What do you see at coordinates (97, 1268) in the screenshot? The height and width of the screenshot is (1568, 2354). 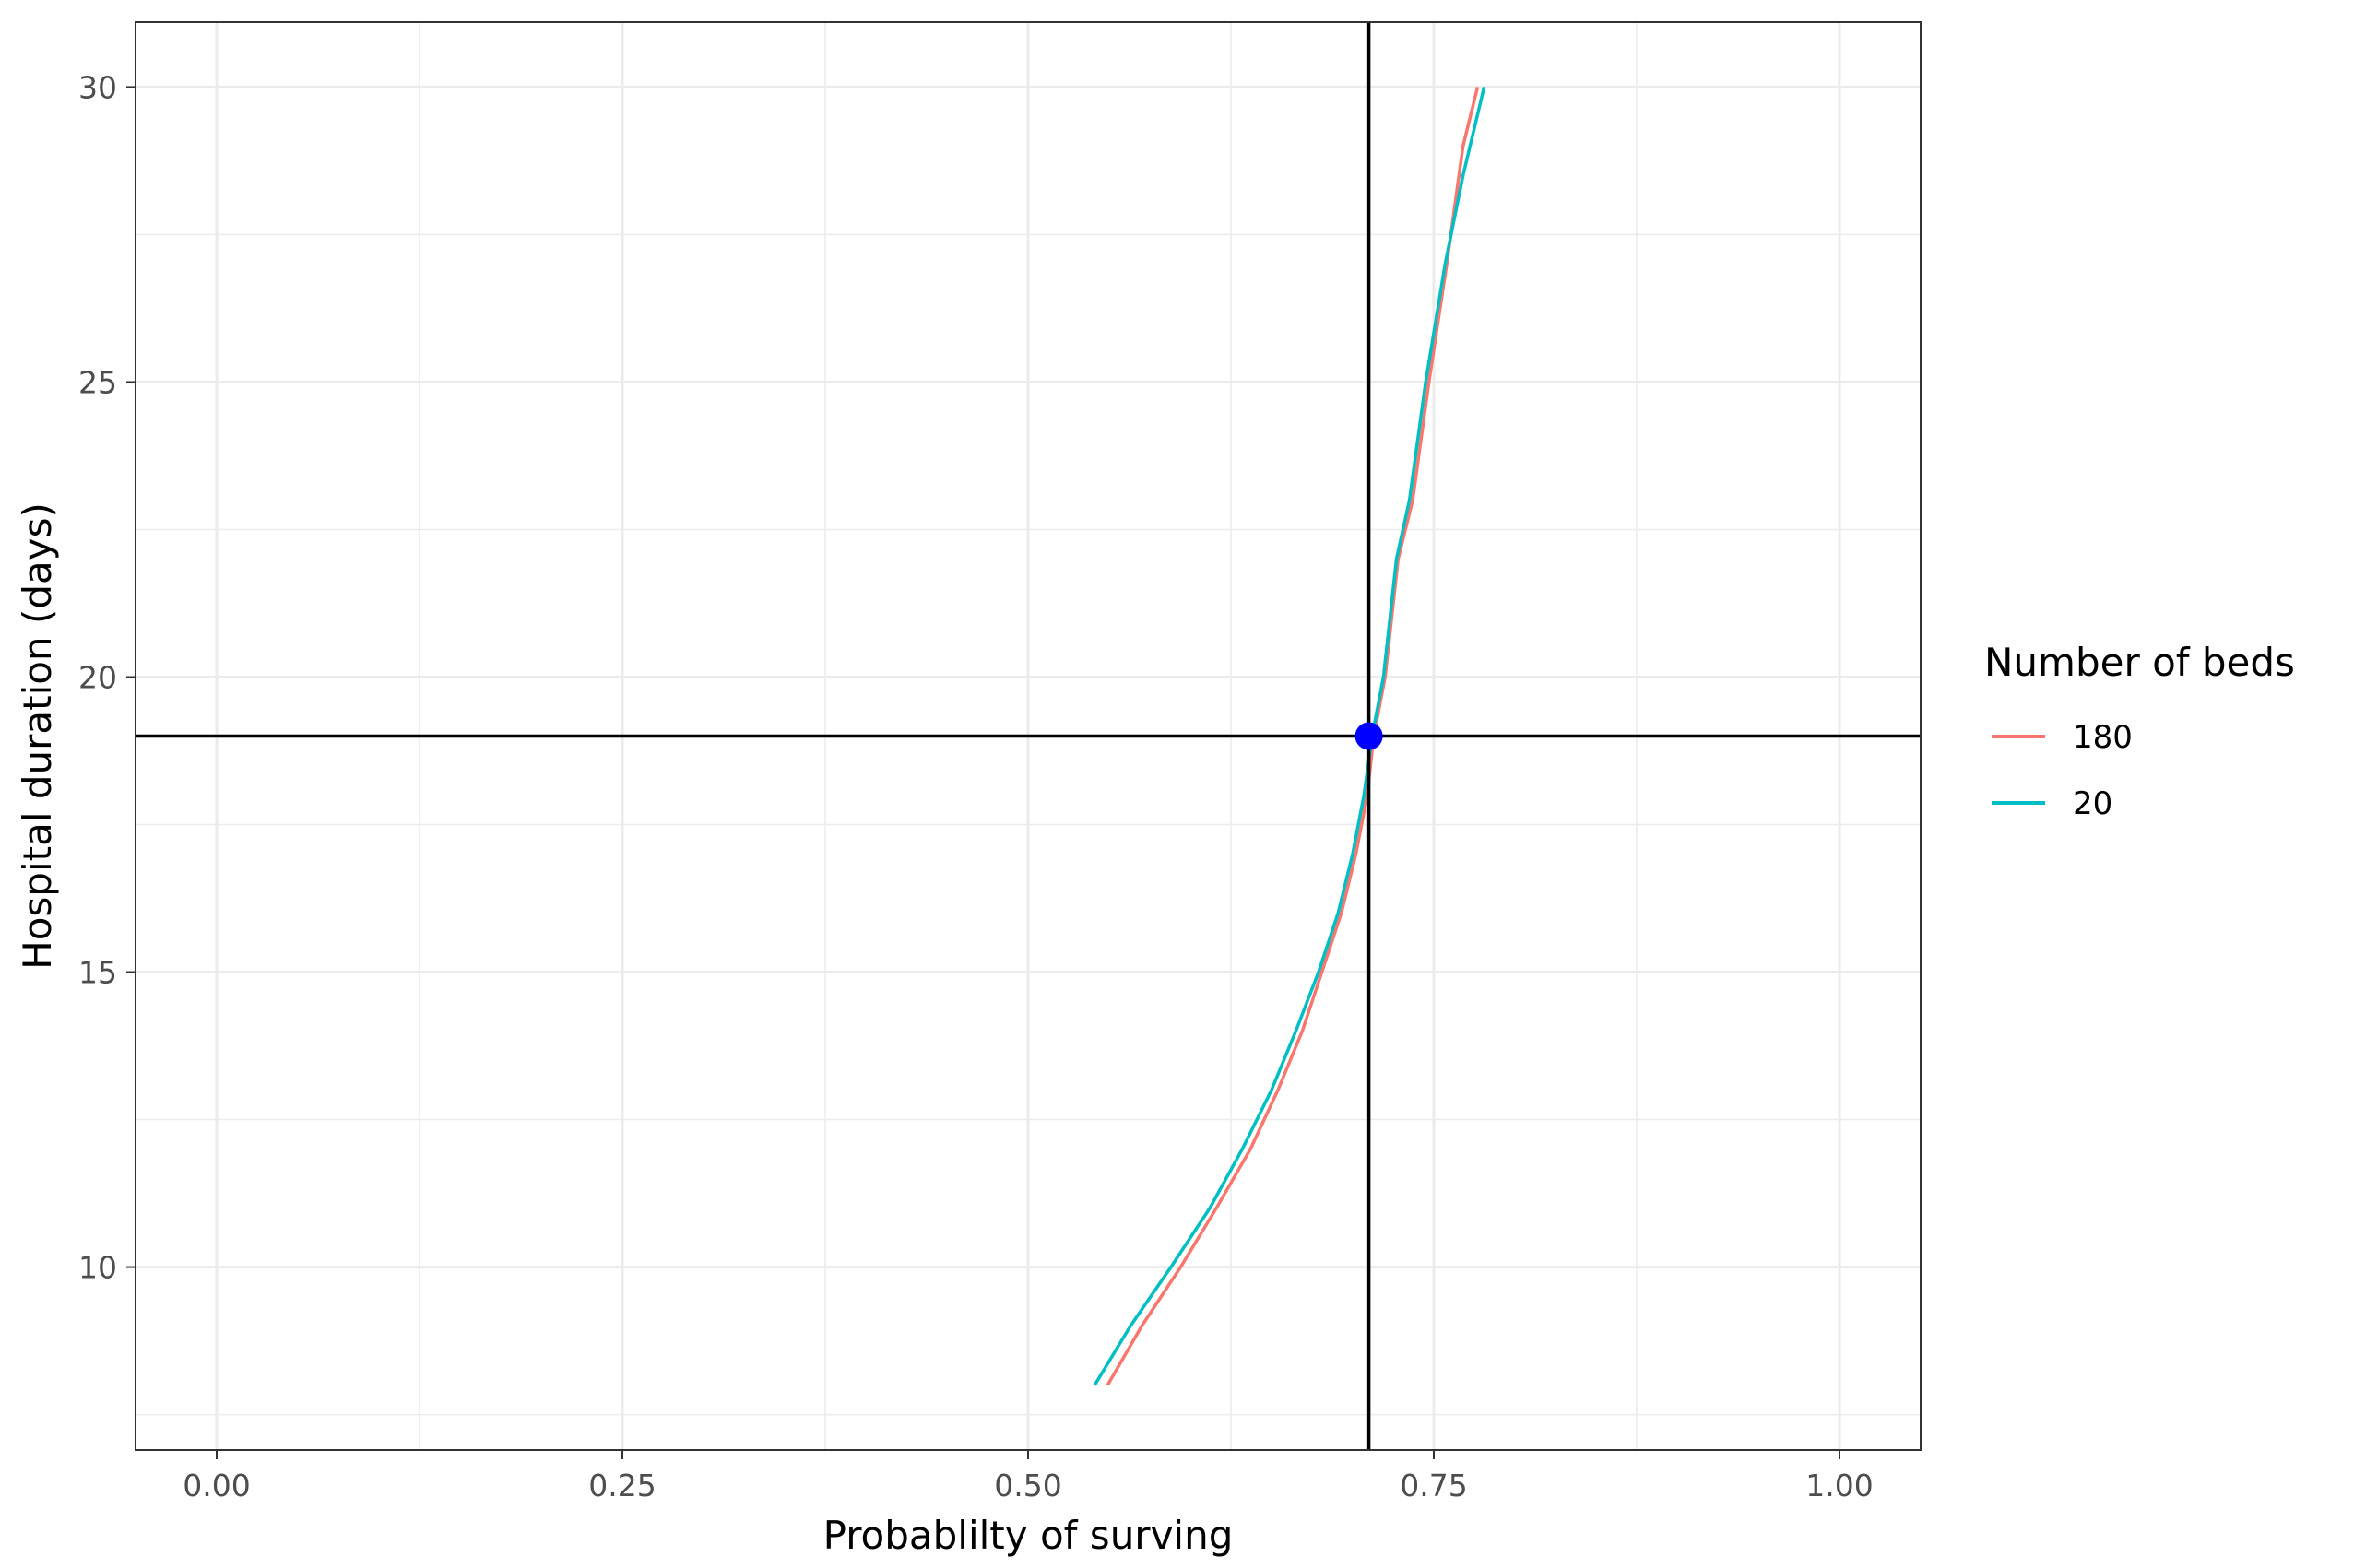 I see `y-tick-label: 10` at bounding box center [97, 1268].